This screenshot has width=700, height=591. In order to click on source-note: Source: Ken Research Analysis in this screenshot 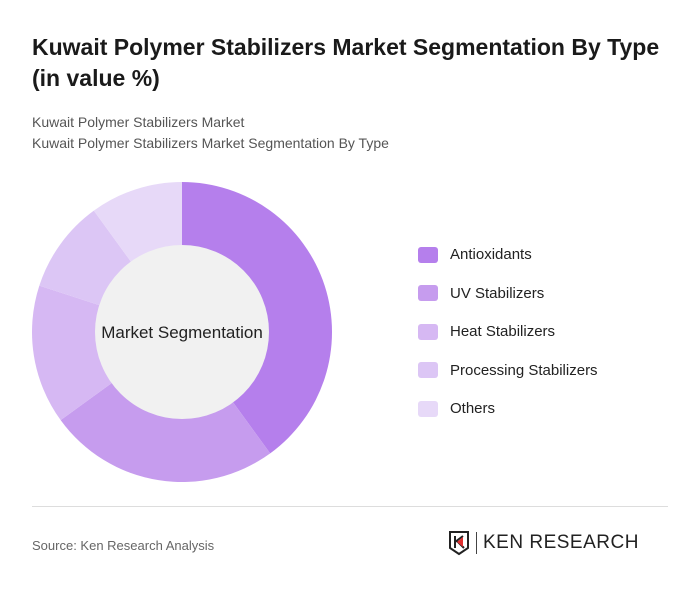, I will do `click(123, 545)`.